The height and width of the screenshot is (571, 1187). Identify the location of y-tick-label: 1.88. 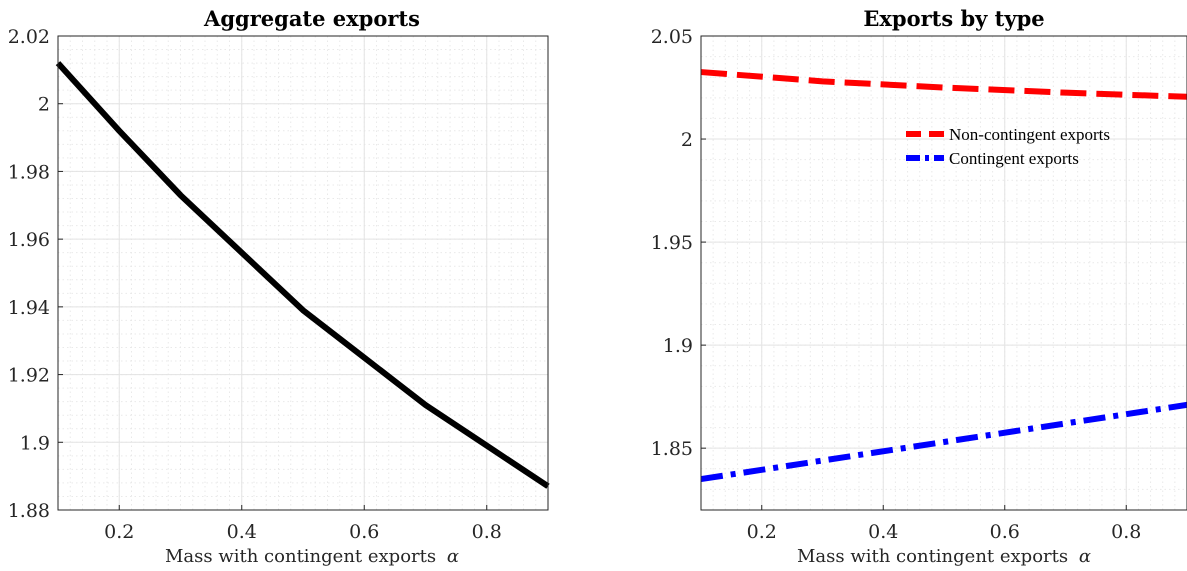
(29, 511).